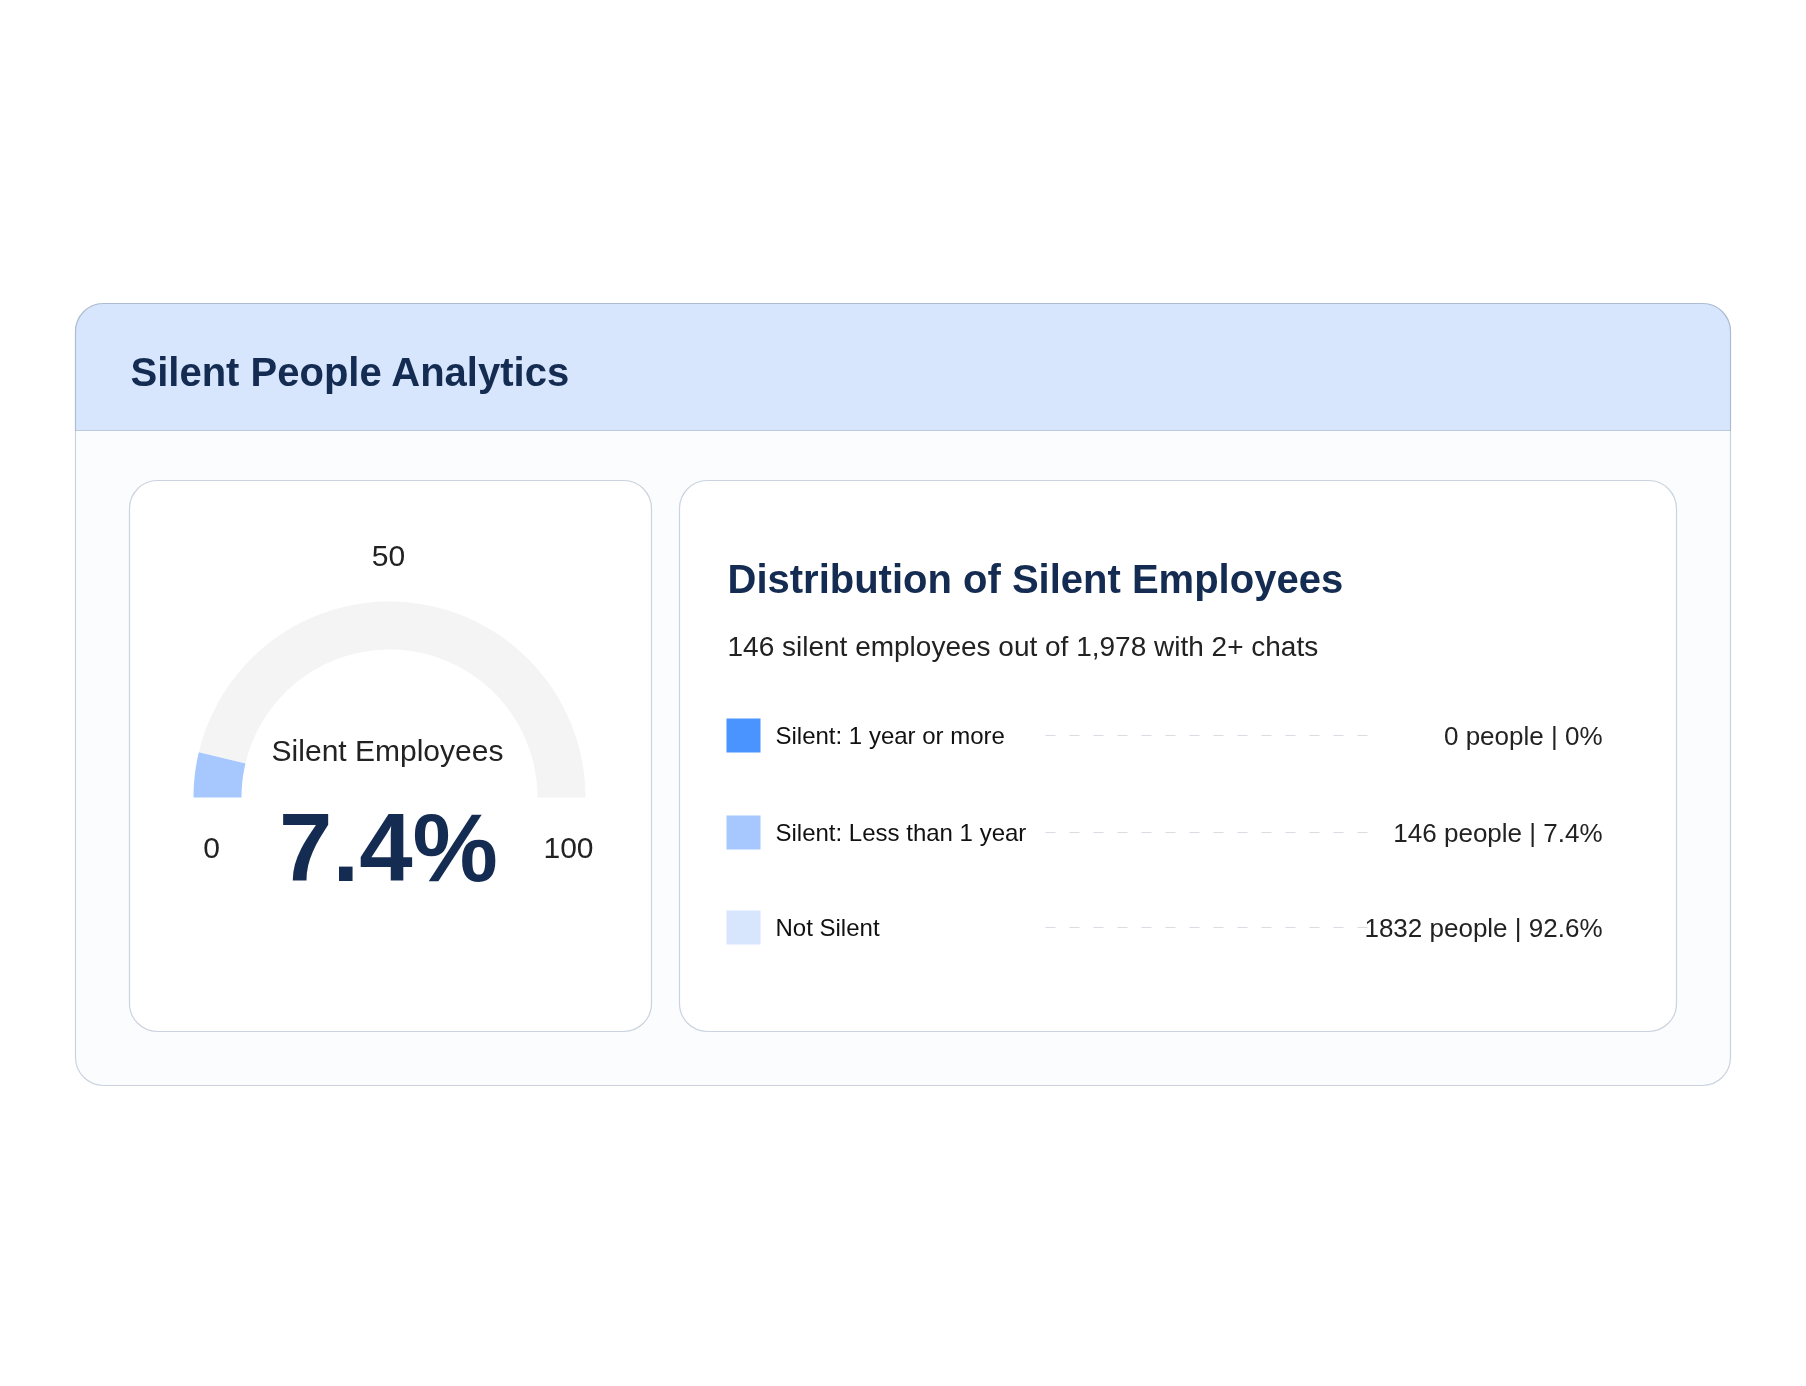  Describe the element at coordinates (827, 927) in the screenshot. I see `category-label: Not Silent` at that location.